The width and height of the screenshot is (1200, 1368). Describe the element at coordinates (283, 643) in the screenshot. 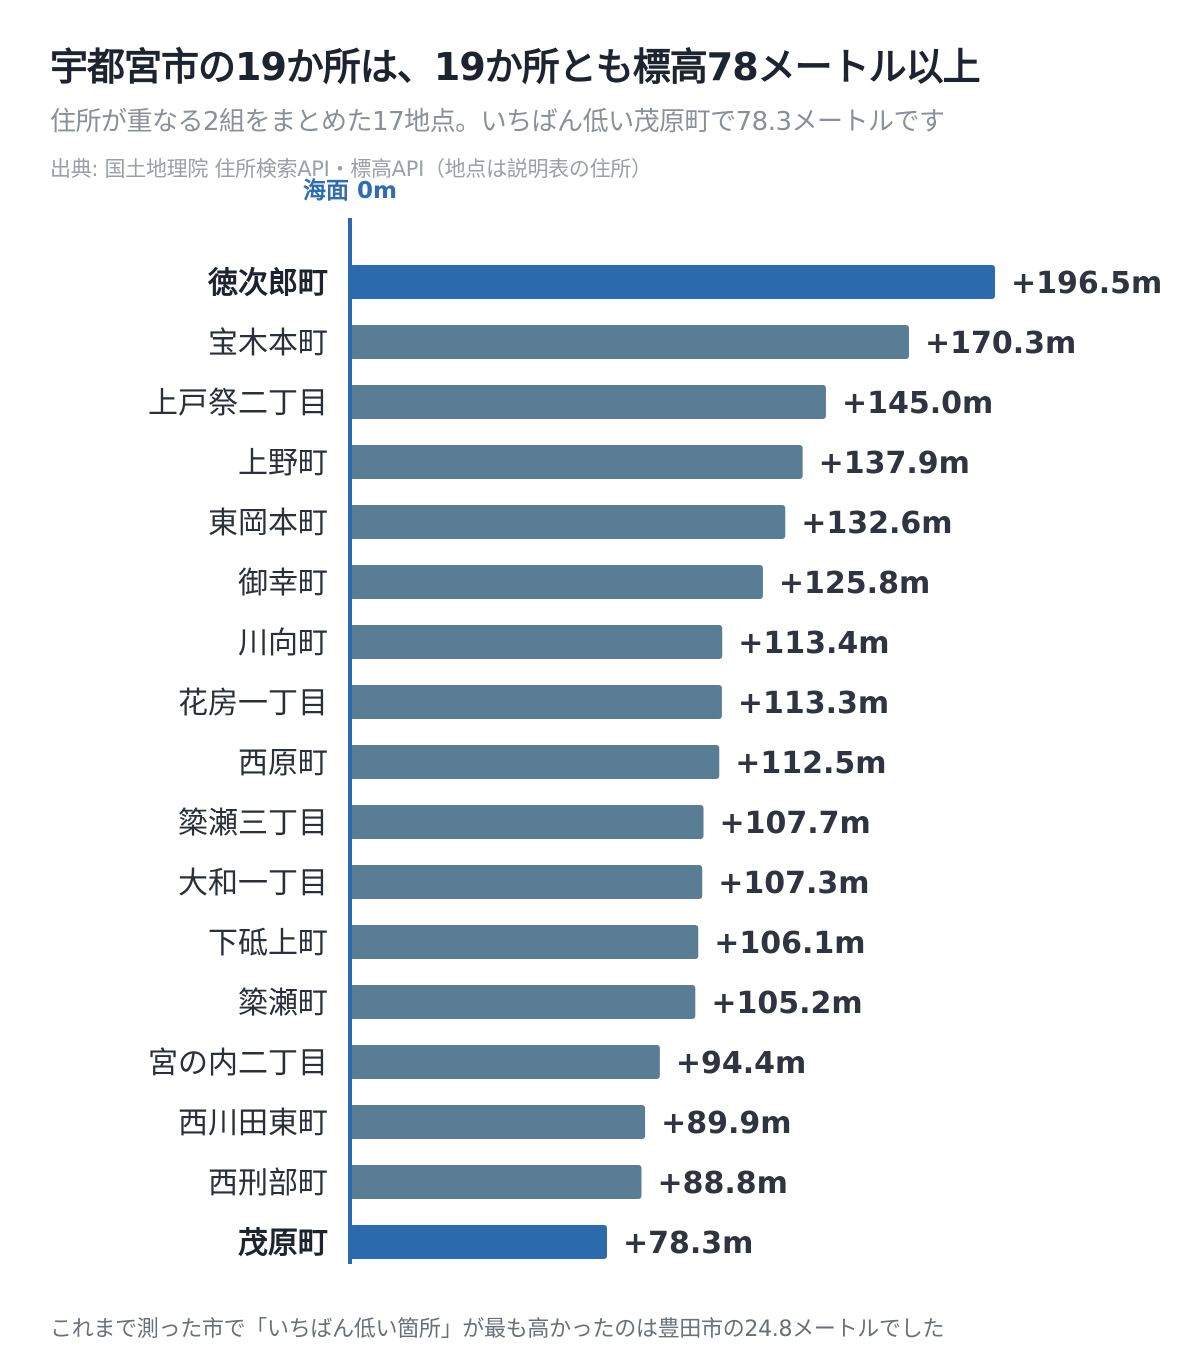

I see `category-label-川向町: 川向町` at that location.